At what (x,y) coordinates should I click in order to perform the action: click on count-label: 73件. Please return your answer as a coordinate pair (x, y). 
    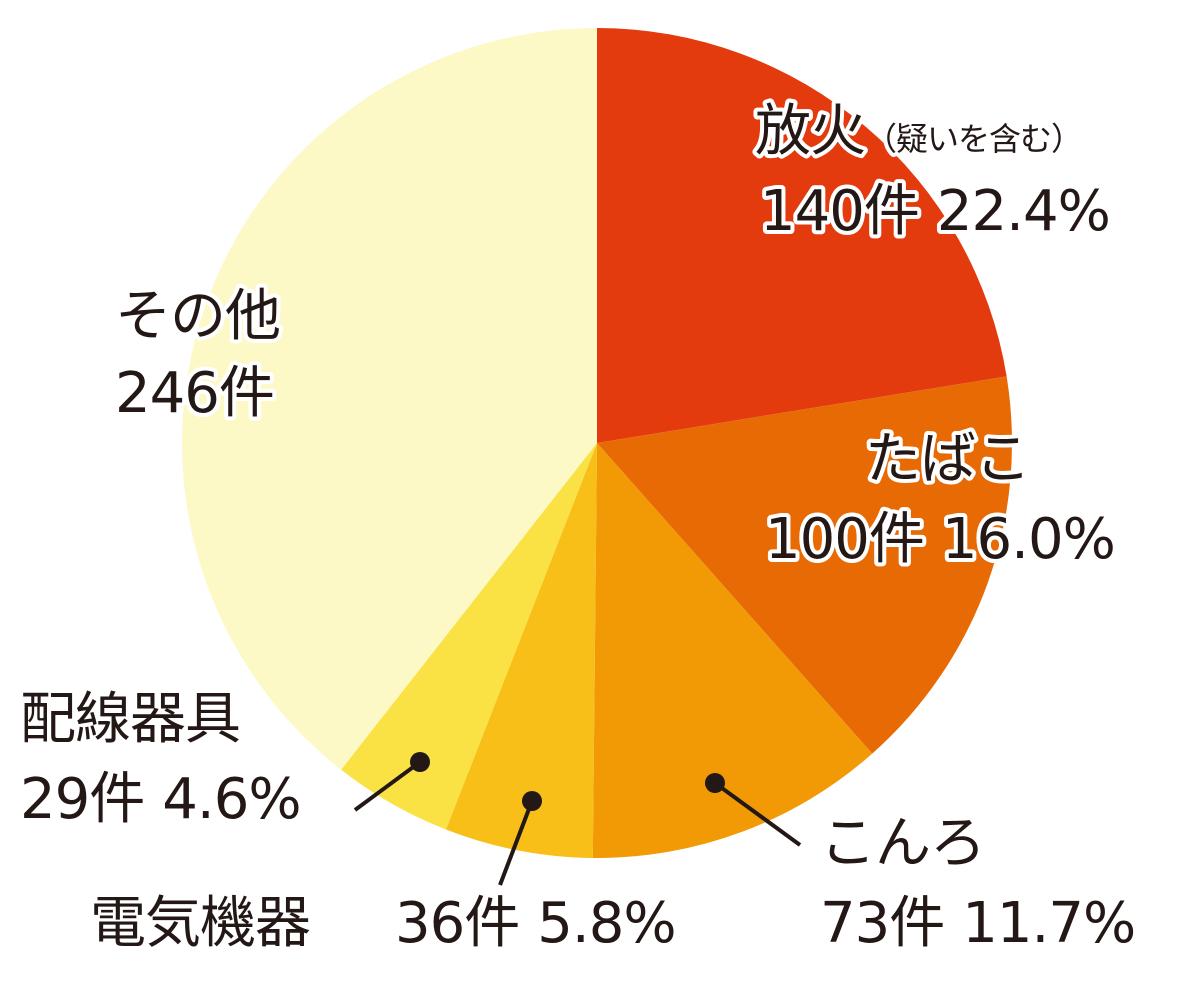
    Looking at the image, I should click on (882, 923).